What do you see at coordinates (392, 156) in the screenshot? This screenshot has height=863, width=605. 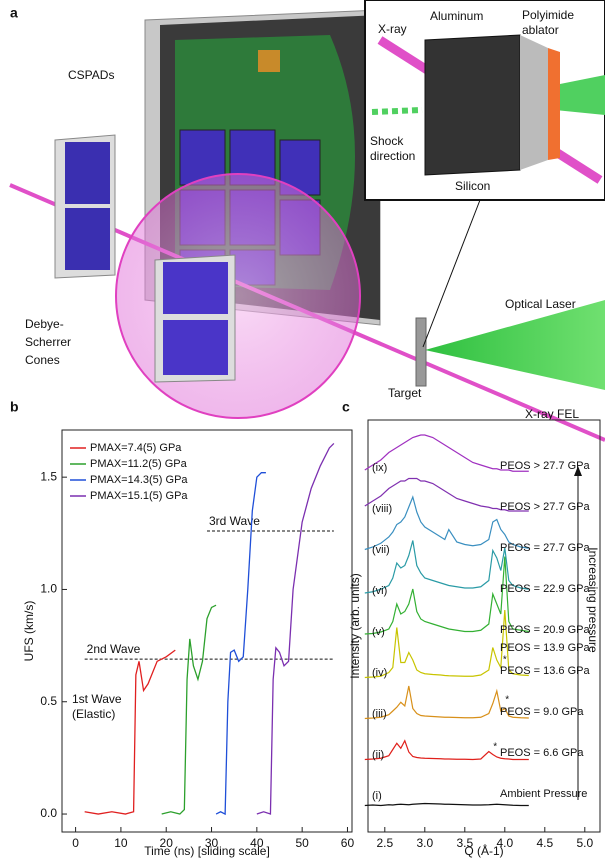 I see `label: direction` at bounding box center [392, 156].